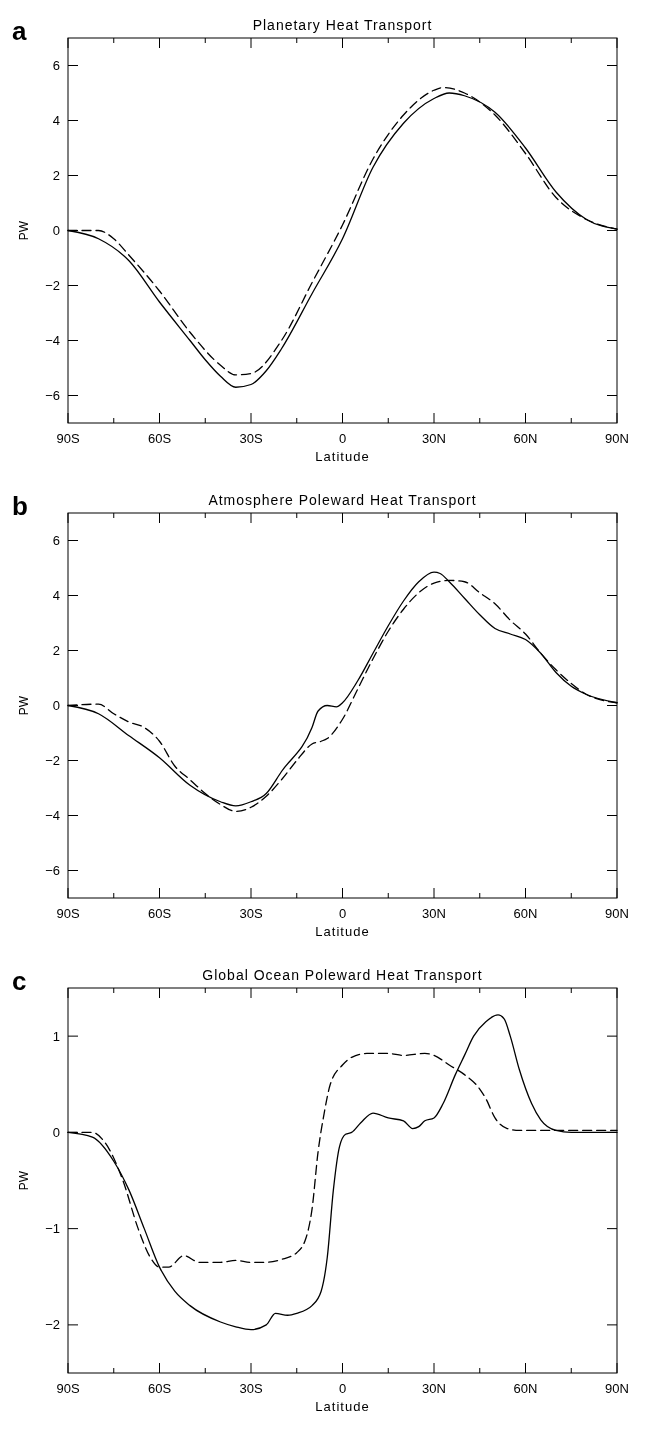 The height and width of the screenshot is (1449, 647). What do you see at coordinates (342, 25) in the screenshot?
I see `chart-title: Planetary Heat Transport` at bounding box center [342, 25].